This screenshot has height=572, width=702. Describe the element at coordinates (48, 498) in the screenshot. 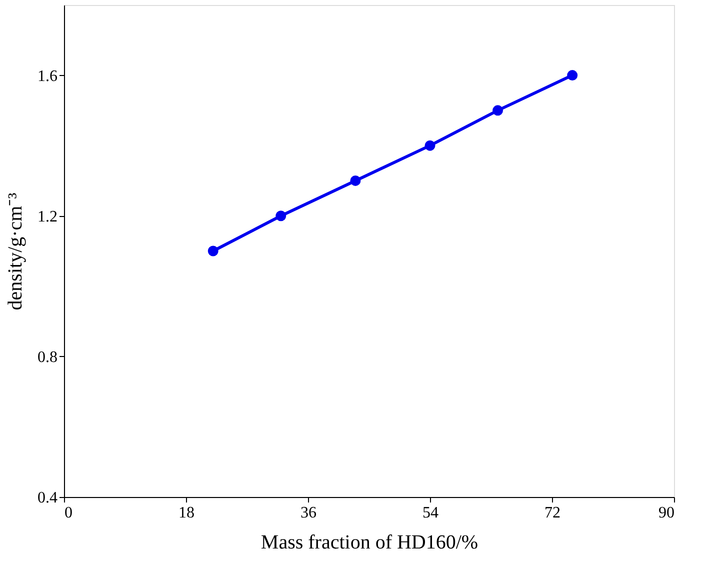

I see `y-tick-label: 0.4` at that location.